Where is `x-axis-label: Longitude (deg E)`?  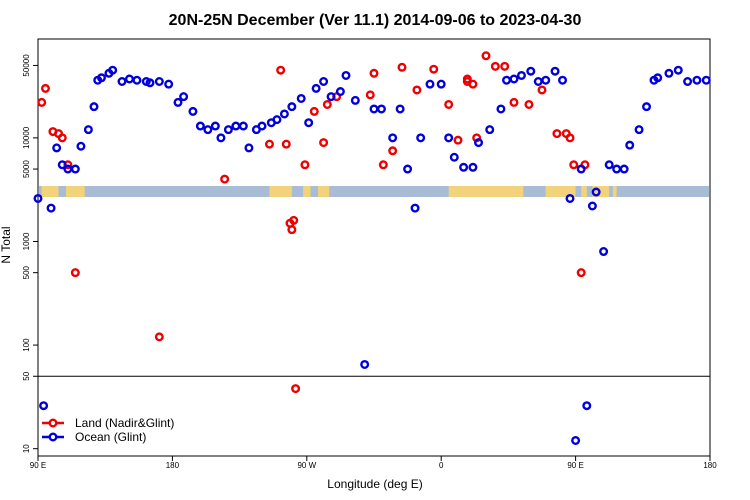
x-axis-label: Longitude (deg E) is located at coordinates (374, 484).